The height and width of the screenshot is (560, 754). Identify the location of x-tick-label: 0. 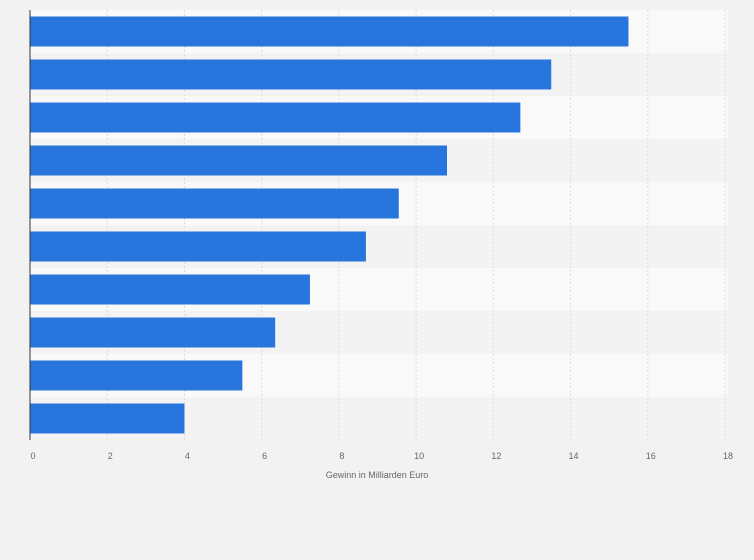
(32, 456).